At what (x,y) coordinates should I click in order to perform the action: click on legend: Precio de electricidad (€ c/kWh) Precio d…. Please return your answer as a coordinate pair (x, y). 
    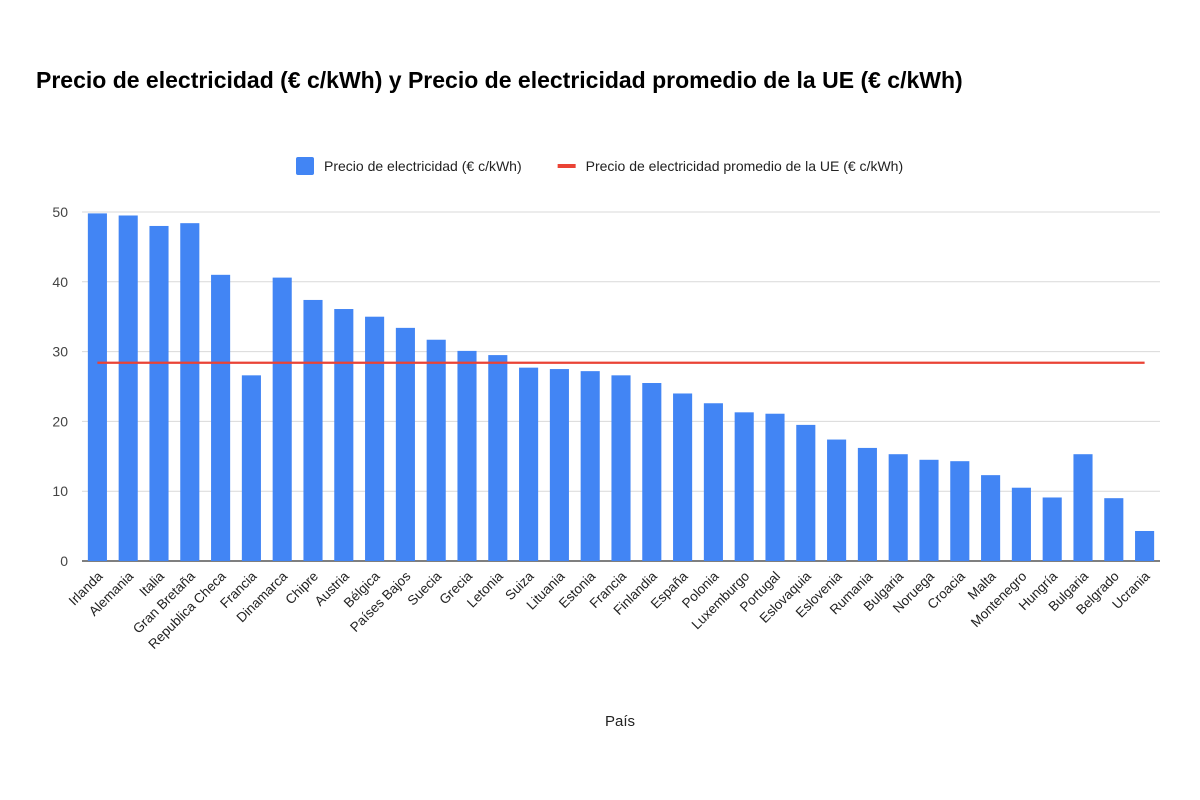
    Looking at the image, I should click on (599, 166).